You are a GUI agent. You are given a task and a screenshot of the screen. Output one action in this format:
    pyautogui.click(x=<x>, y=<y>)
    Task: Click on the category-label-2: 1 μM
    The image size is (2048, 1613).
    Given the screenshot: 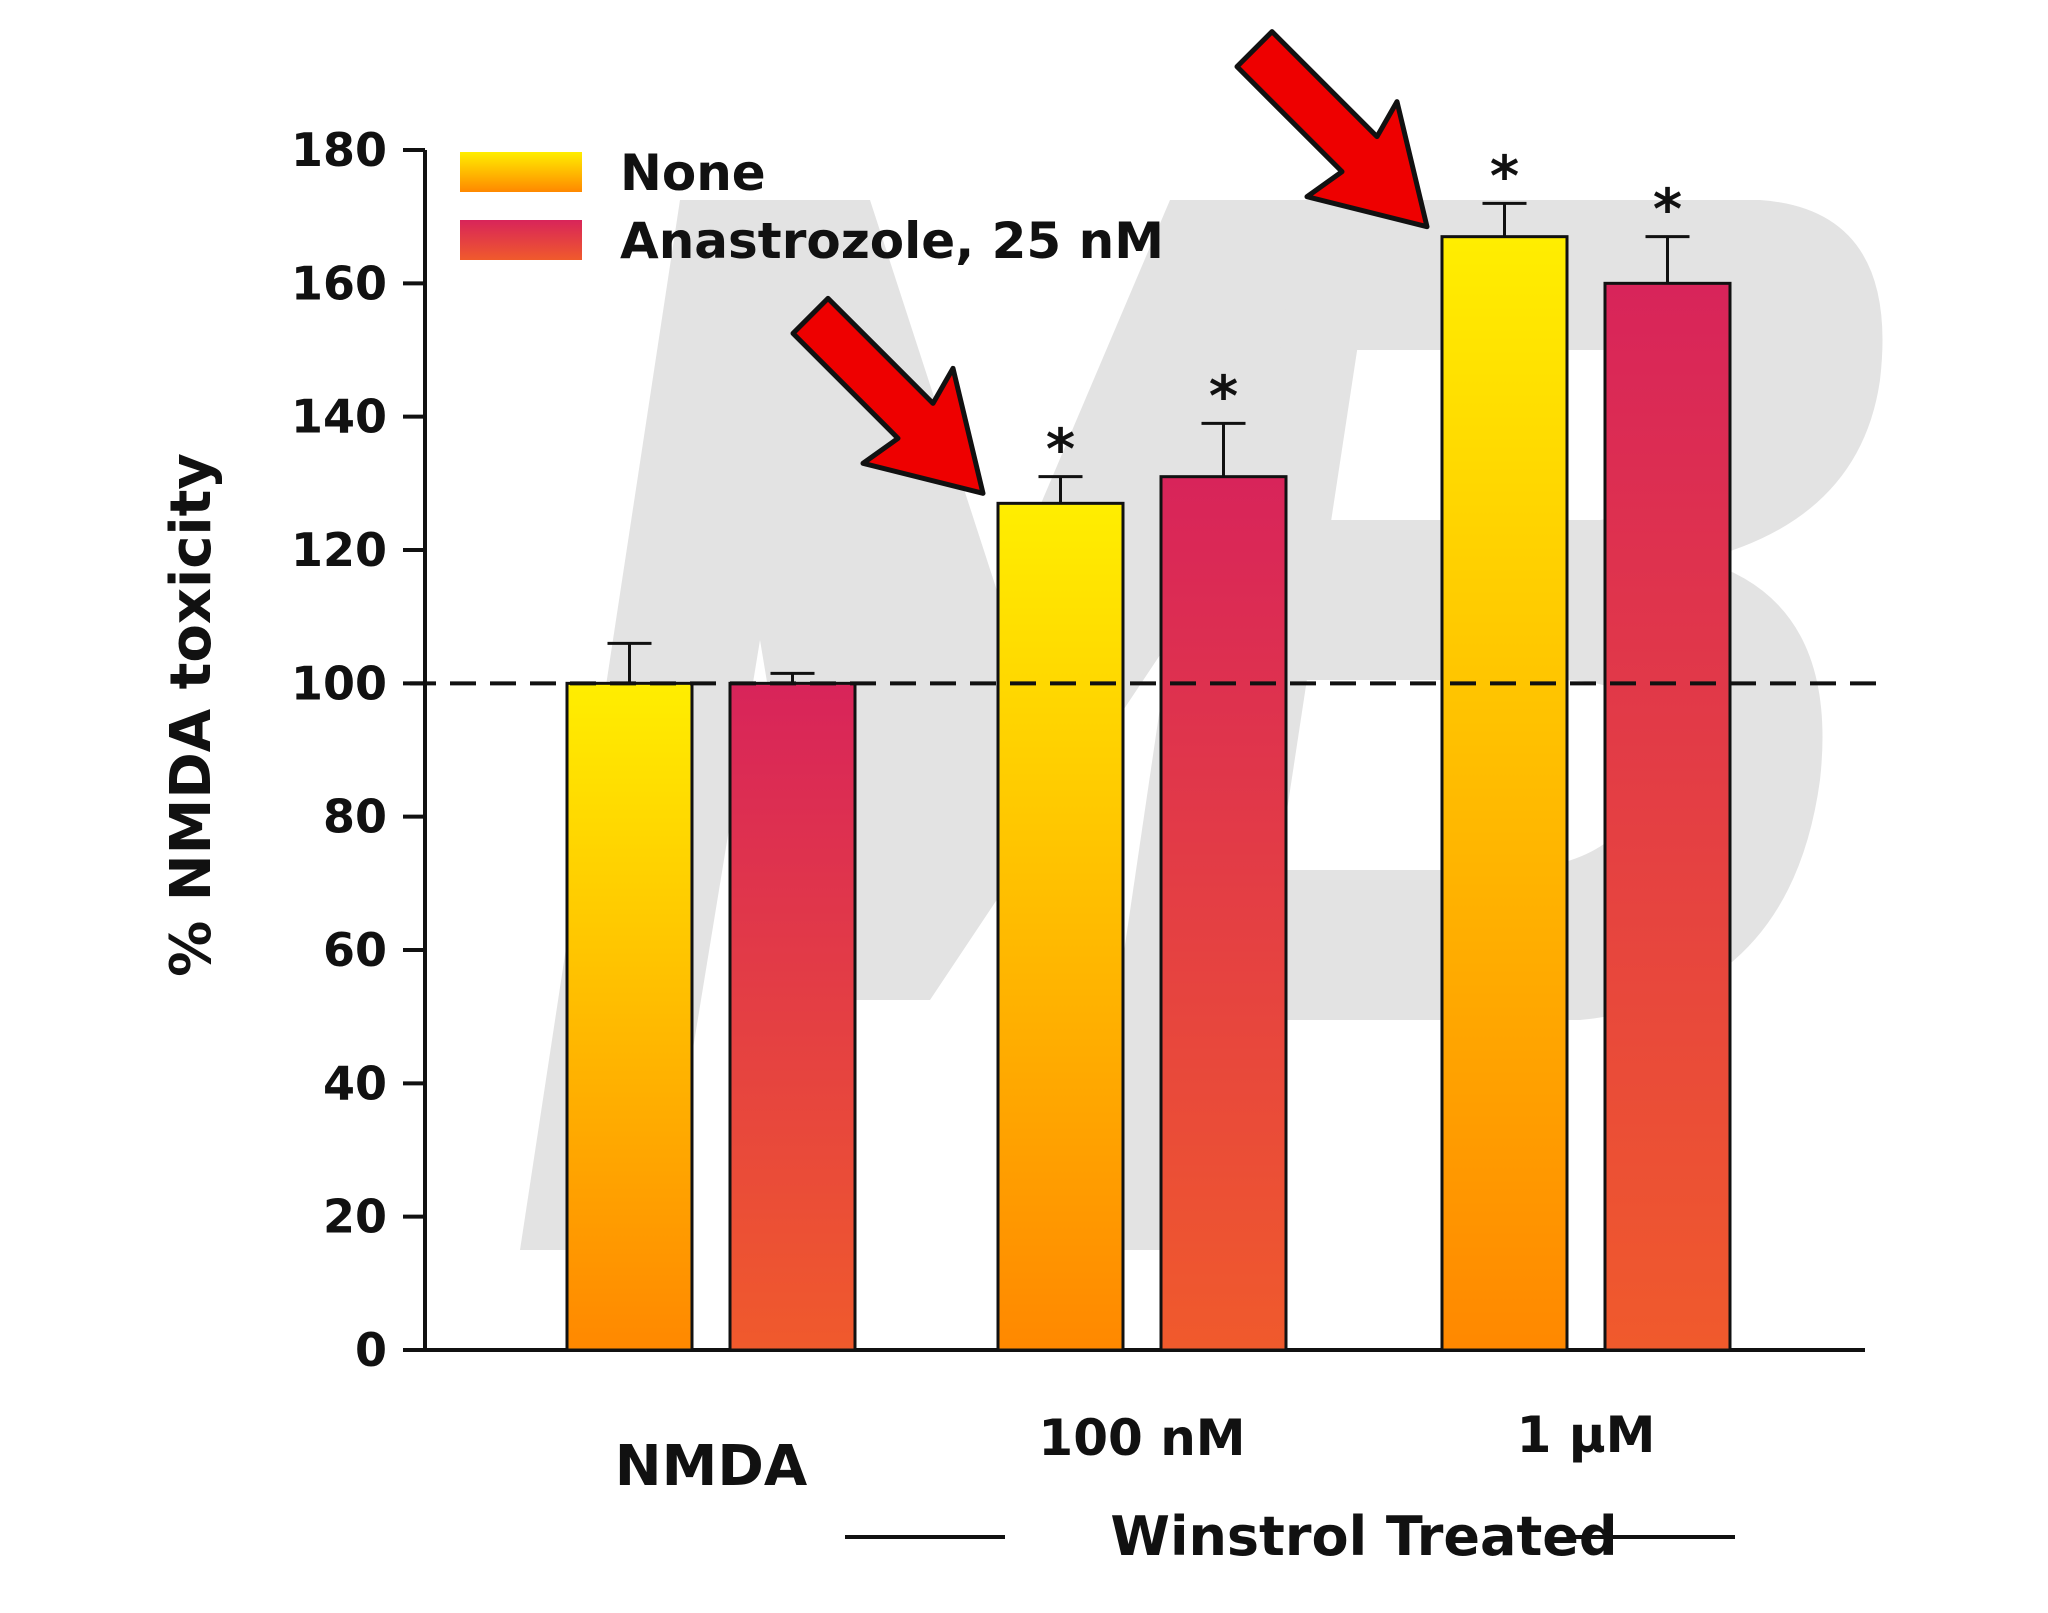 What is the action you would take?
    pyautogui.click(x=1586, y=1435)
    